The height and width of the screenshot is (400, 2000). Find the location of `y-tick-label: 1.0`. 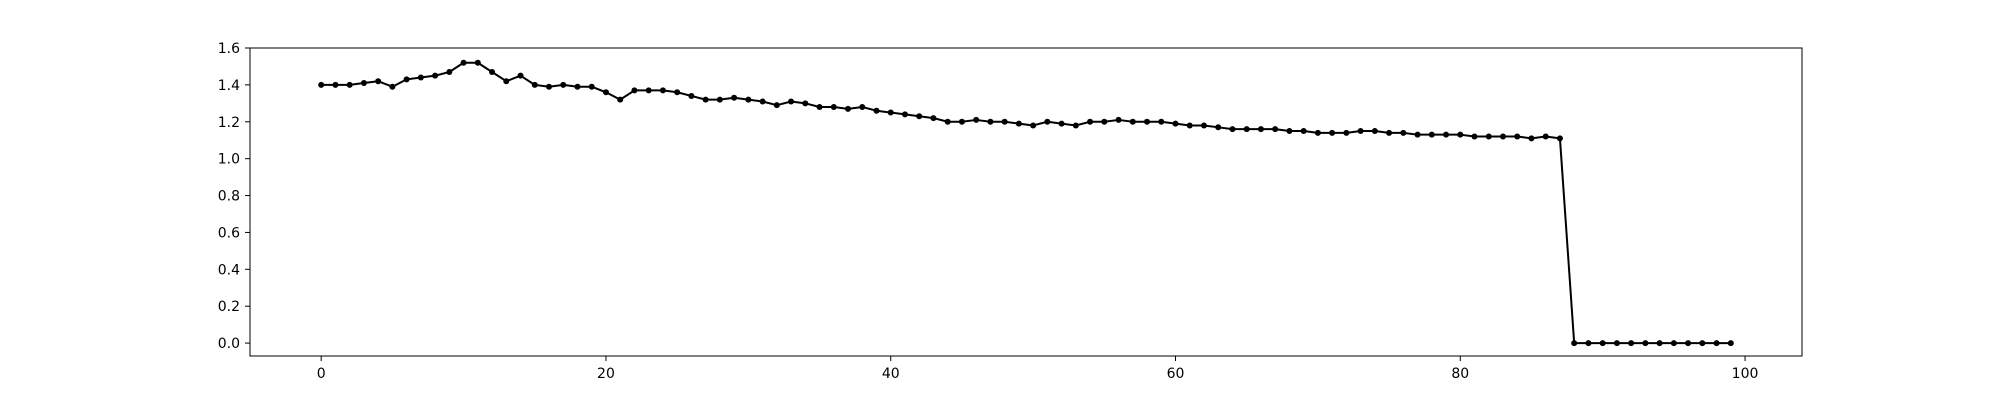

y-tick-label: 1.0 is located at coordinates (229, 160).